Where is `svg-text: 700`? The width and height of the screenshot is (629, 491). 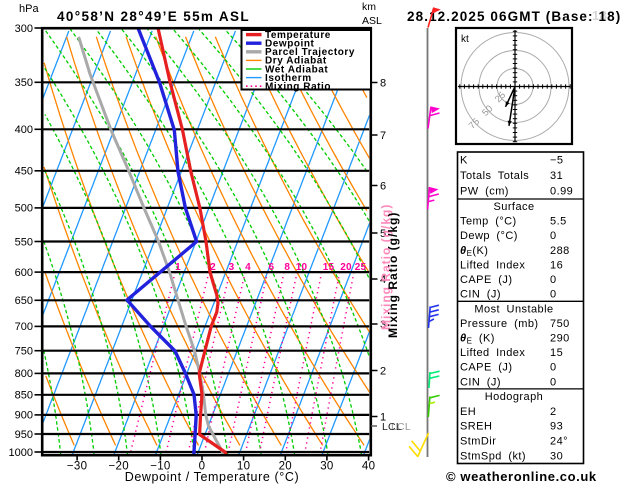 svg-text: 700 is located at coordinates (24, 327).